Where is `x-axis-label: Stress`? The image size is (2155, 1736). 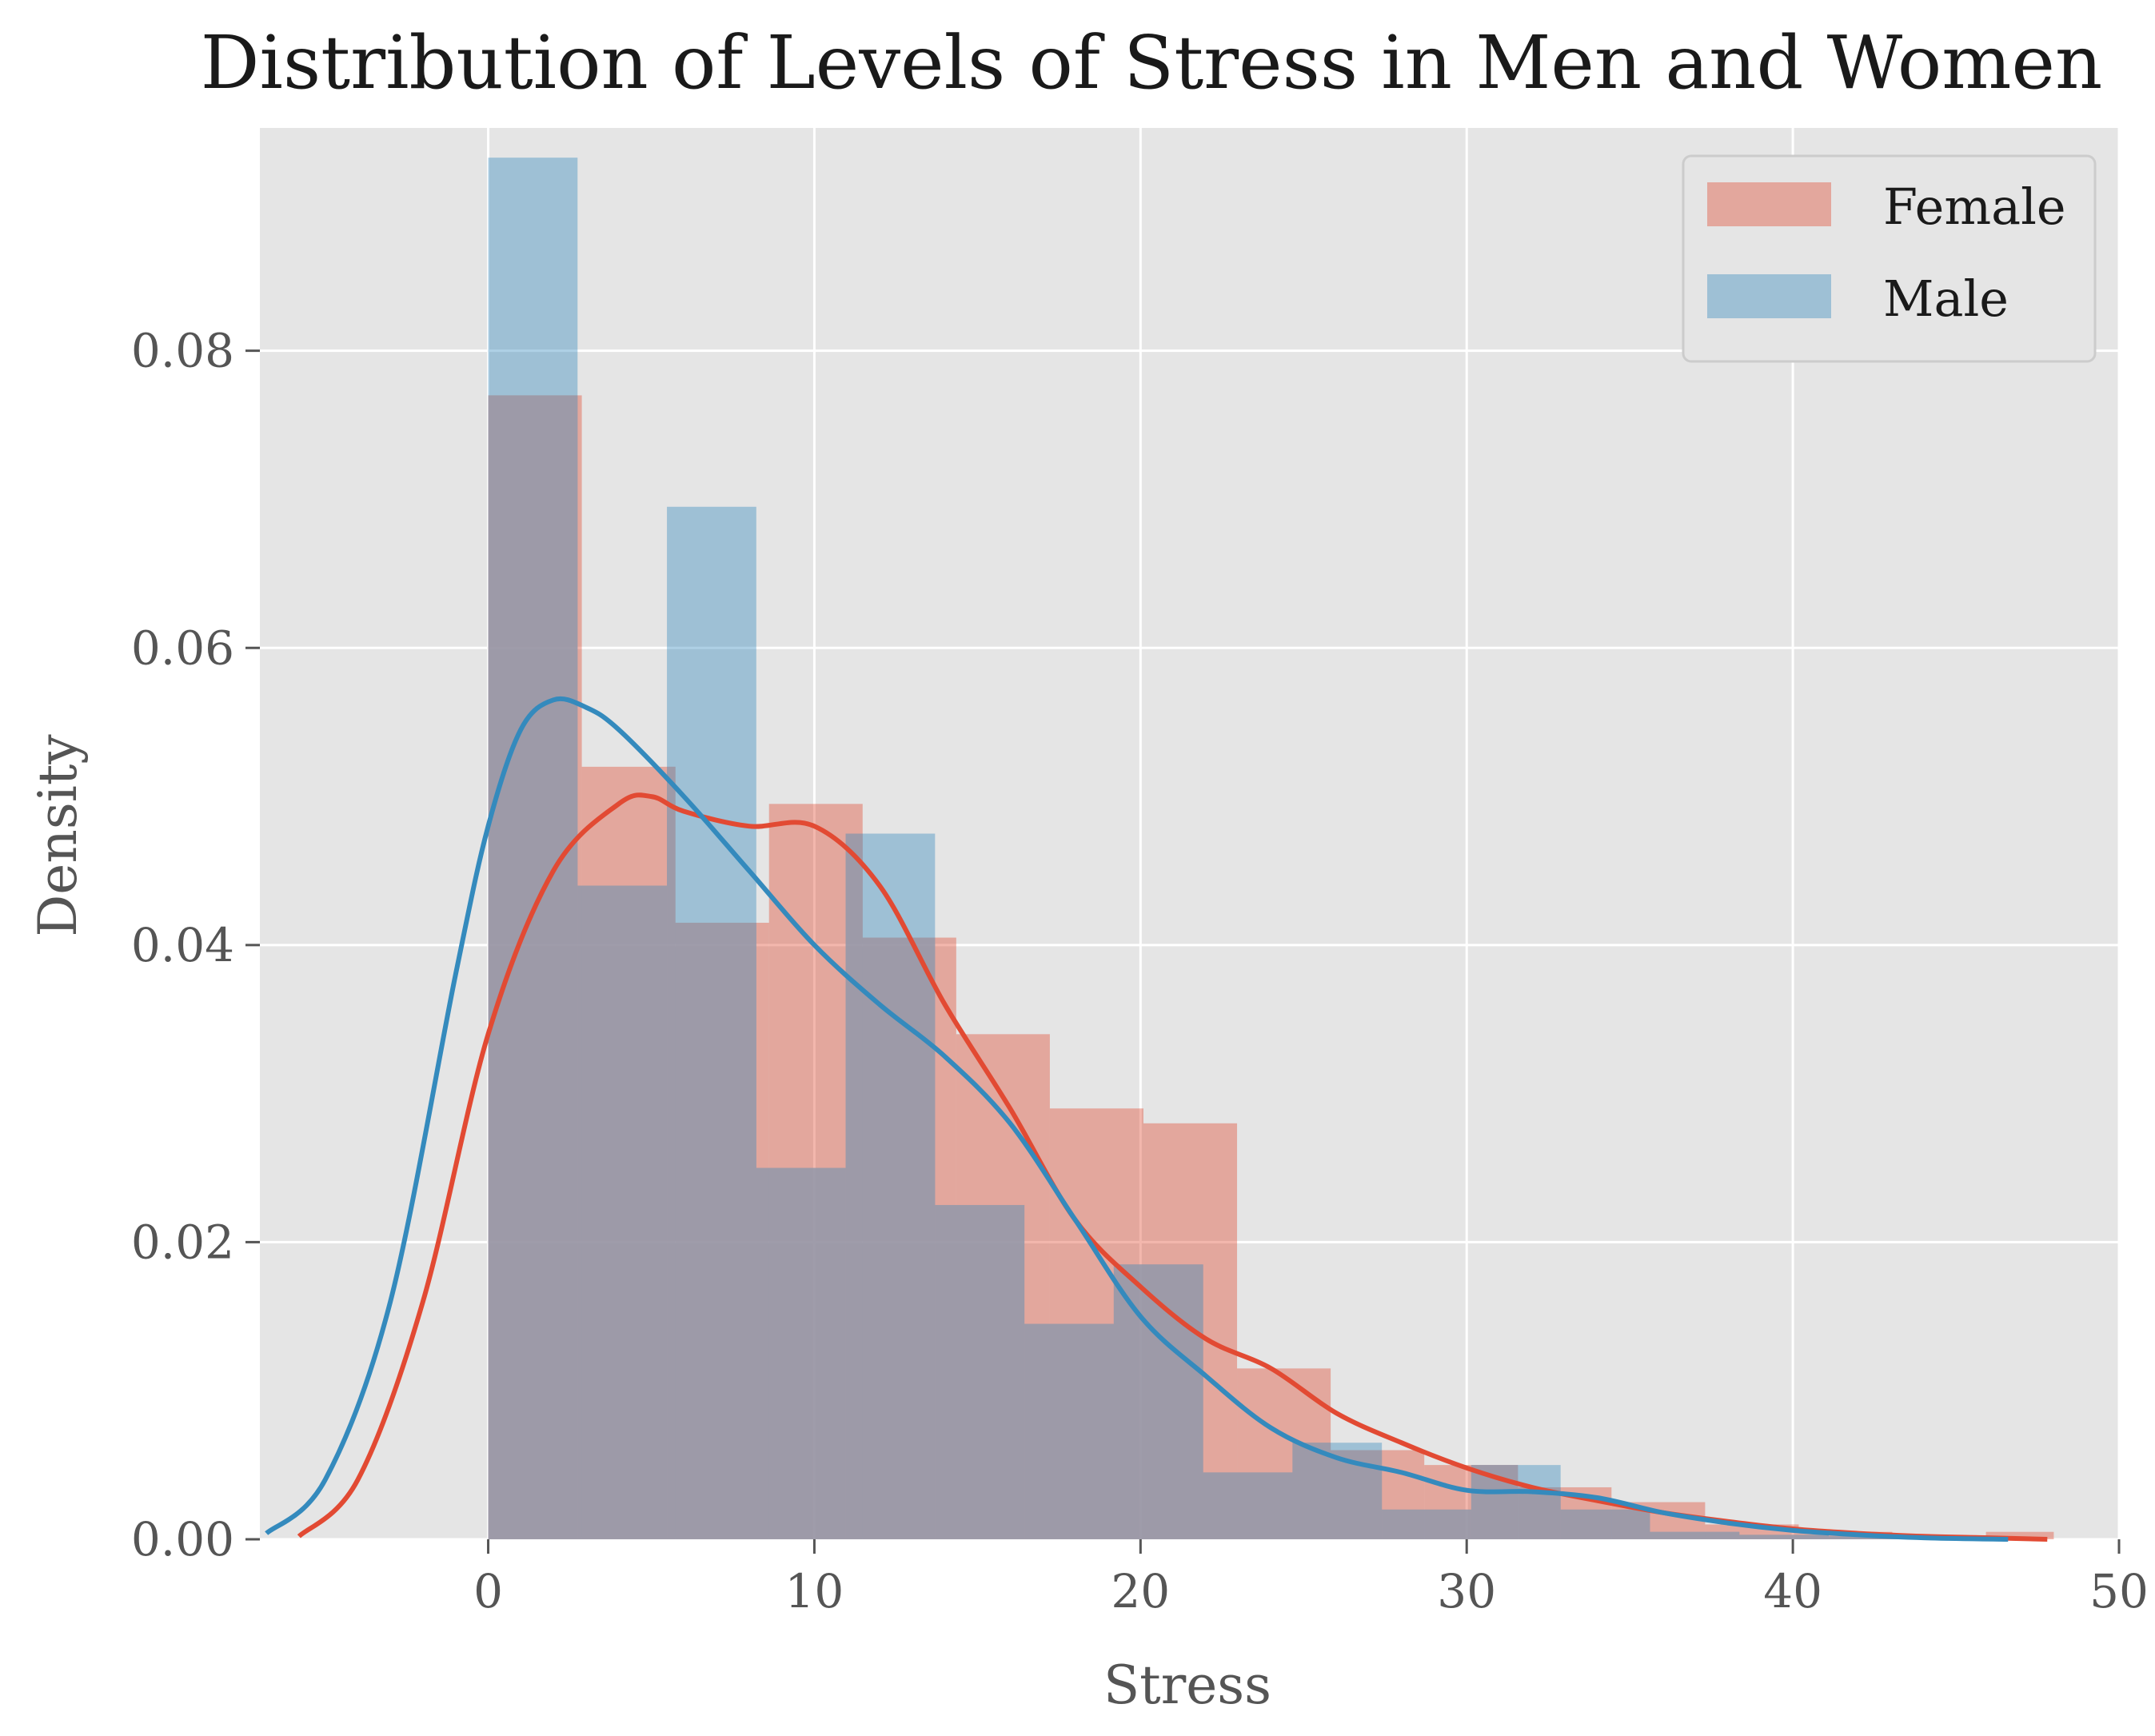 x-axis-label: Stress is located at coordinates (1187, 1685).